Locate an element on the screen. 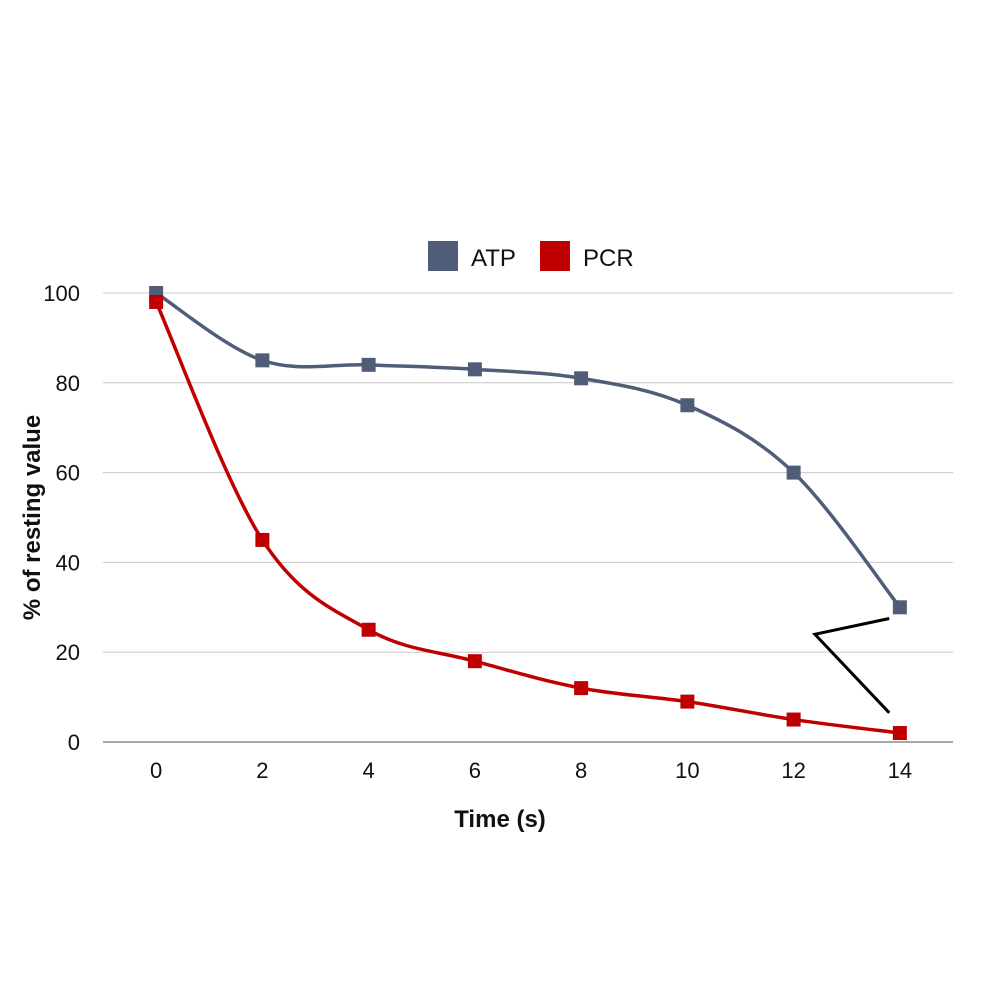 The width and height of the screenshot is (1000, 1000). annotations is located at coordinates (851, 665).